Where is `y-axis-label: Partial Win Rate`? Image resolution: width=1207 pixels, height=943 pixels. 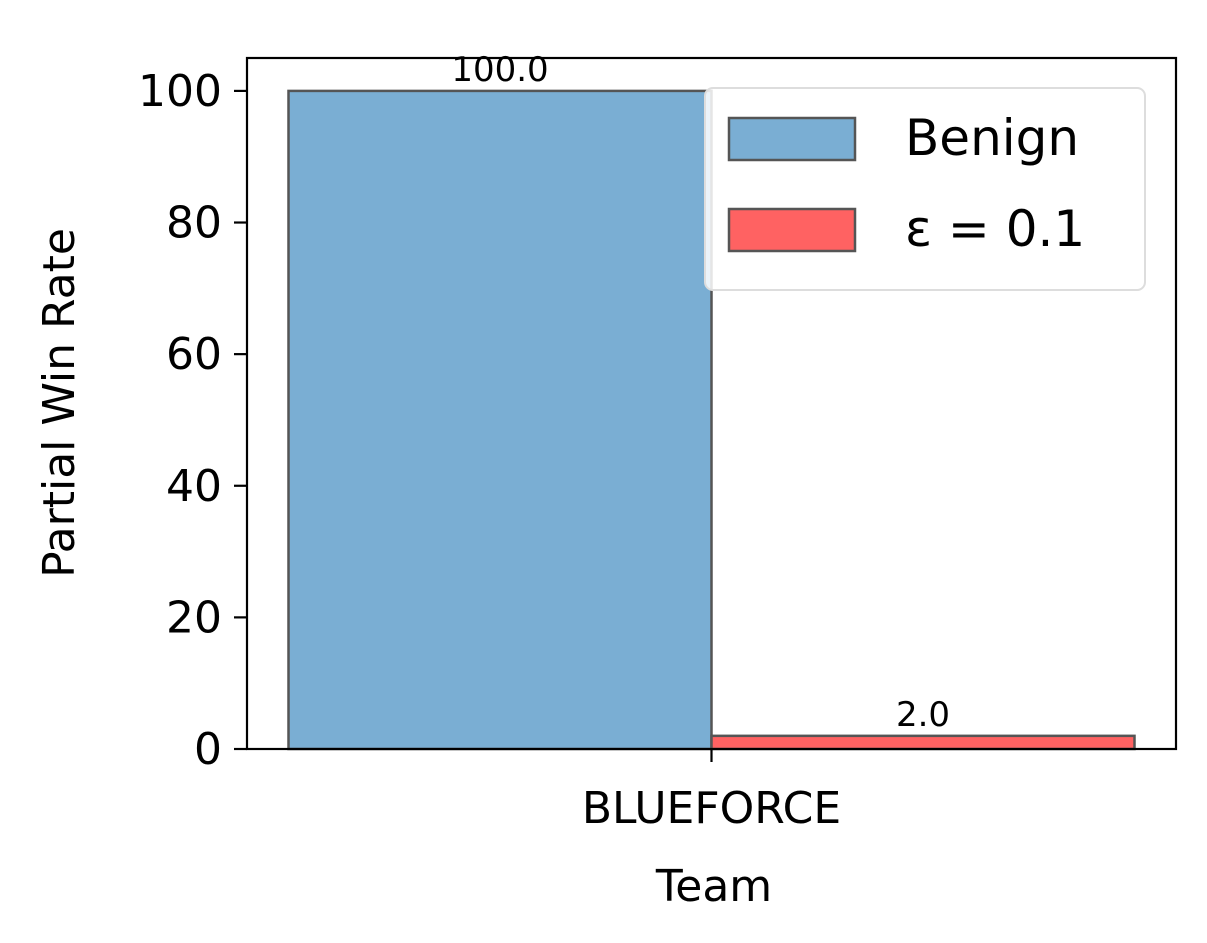 y-axis-label: Partial Win Rate is located at coordinates (59, 403).